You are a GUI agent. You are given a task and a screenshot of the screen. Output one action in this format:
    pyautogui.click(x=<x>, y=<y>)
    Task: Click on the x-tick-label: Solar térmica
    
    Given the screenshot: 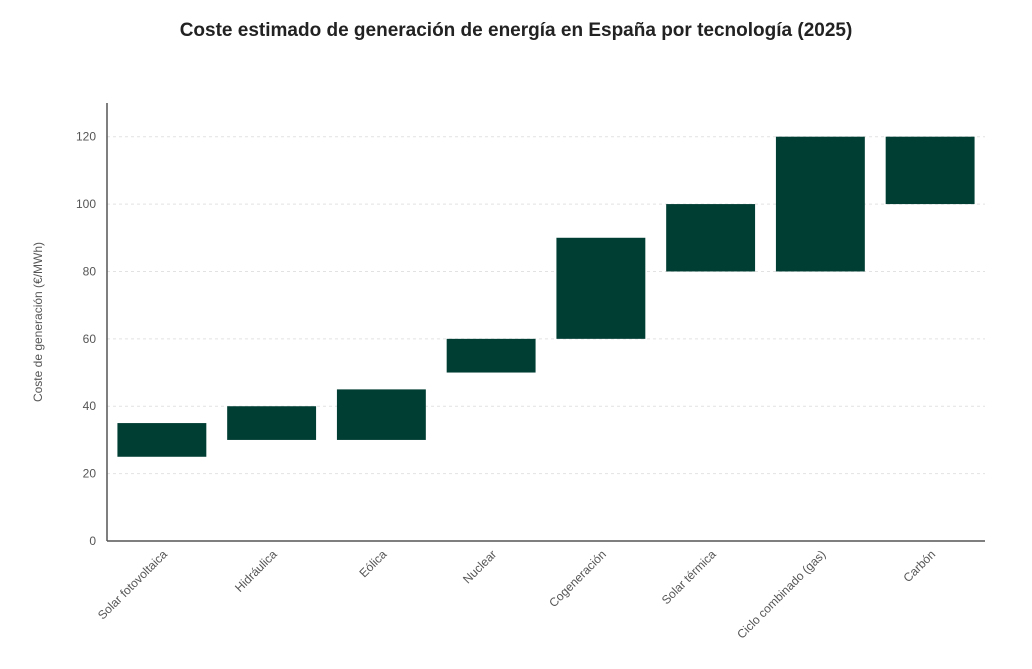 What is the action you would take?
    pyautogui.click(x=689, y=577)
    